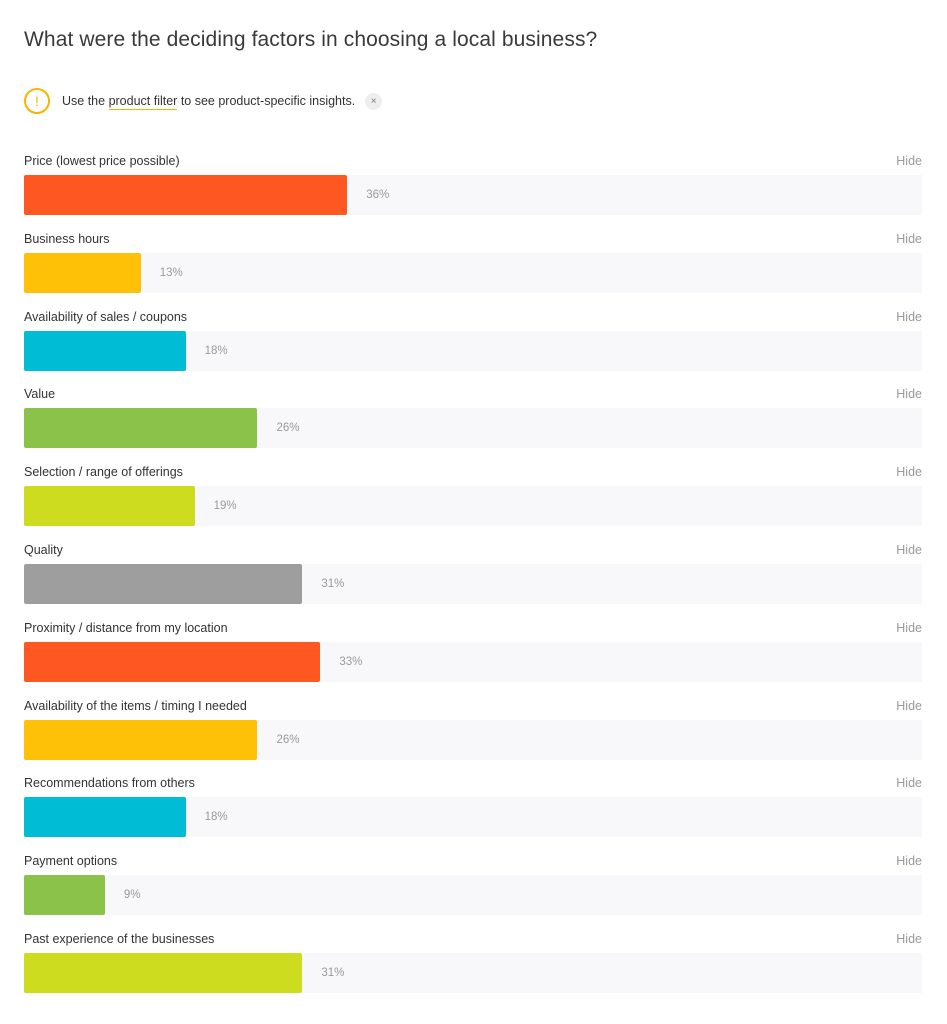 The width and height of the screenshot is (947, 1024). I want to click on bar-label: Recommendations from others, so click(109, 783).